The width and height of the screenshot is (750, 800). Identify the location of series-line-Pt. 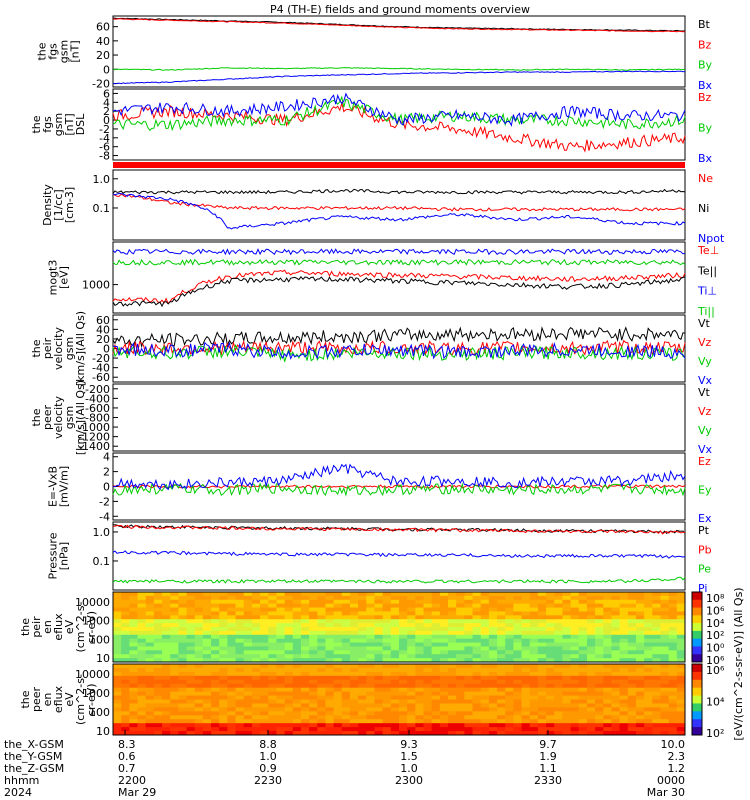
(399, 529).